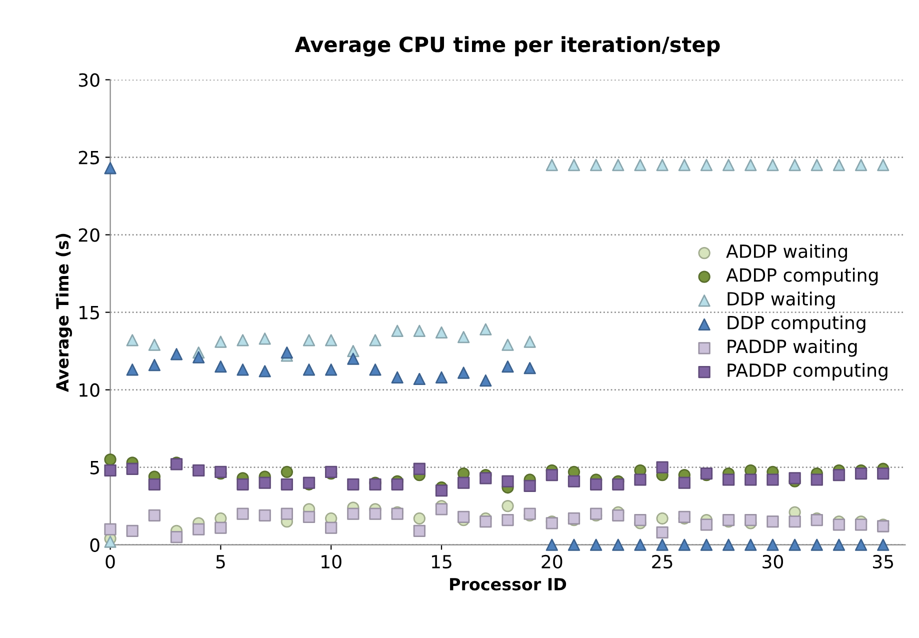 This screenshot has height=638, width=919. What do you see at coordinates (64, 313) in the screenshot?
I see `y-axis-title: Average Time (s)` at bounding box center [64, 313].